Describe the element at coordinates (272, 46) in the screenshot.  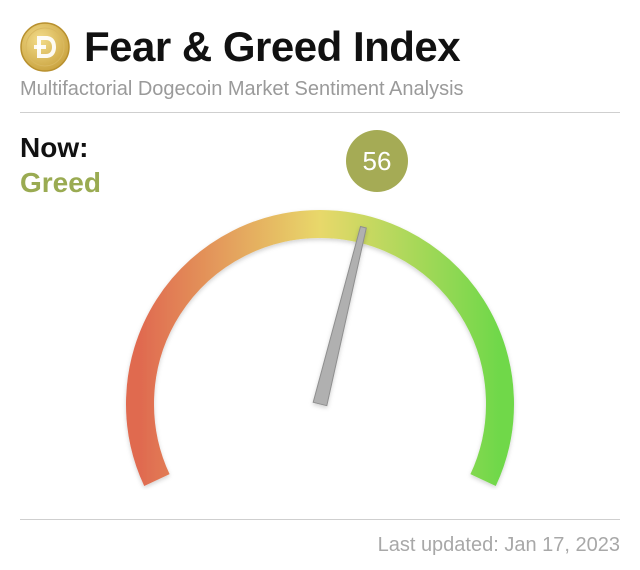
I see `page-title: Fear & Greed Index` at that location.